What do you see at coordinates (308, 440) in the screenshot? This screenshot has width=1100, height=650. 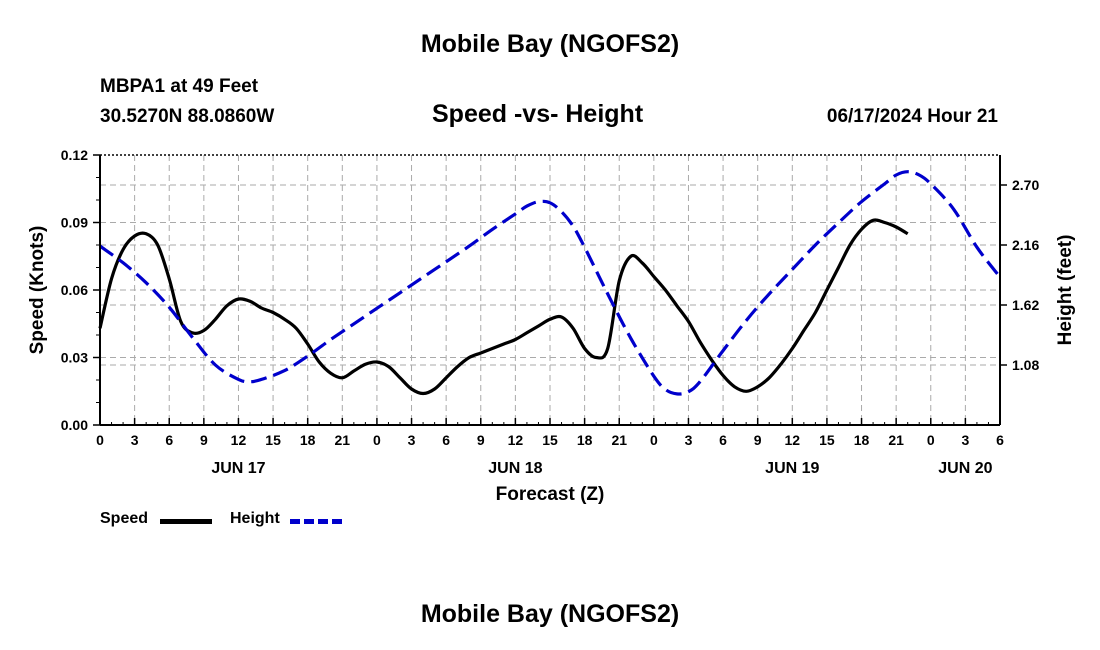 I see `x-tick-label-6: 18` at bounding box center [308, 440].